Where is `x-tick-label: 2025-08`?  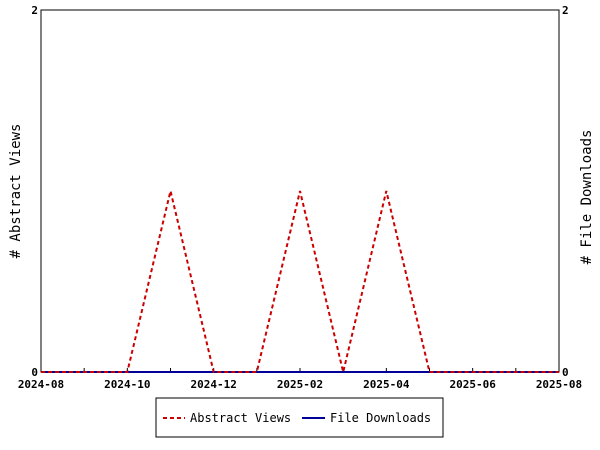 x-tick-label: 2025-08 is located at coordinates (559, 384).